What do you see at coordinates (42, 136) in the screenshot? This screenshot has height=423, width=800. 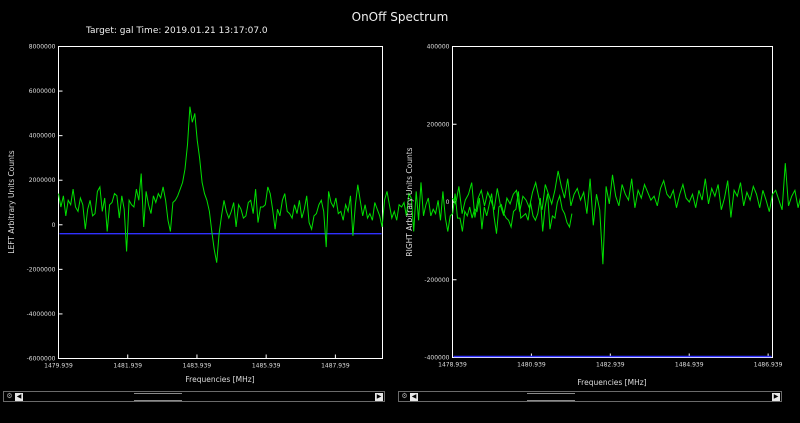 I see `y-tick-label: 4000000` at bounding box center [42, 136].